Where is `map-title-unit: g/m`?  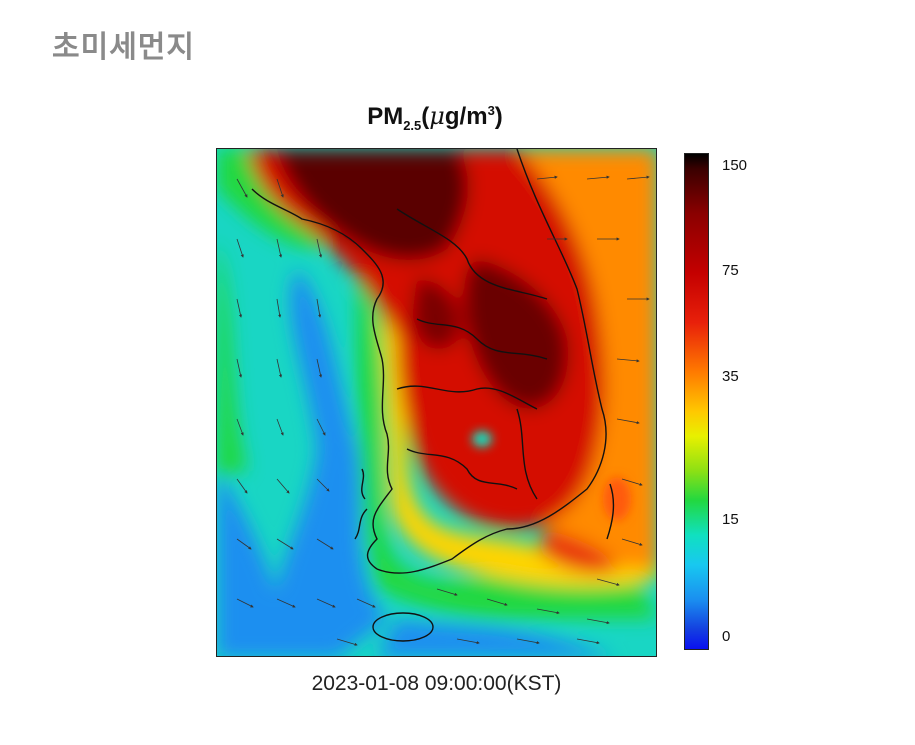
map-title-unit: g/m is located at coordinates (466, 116).